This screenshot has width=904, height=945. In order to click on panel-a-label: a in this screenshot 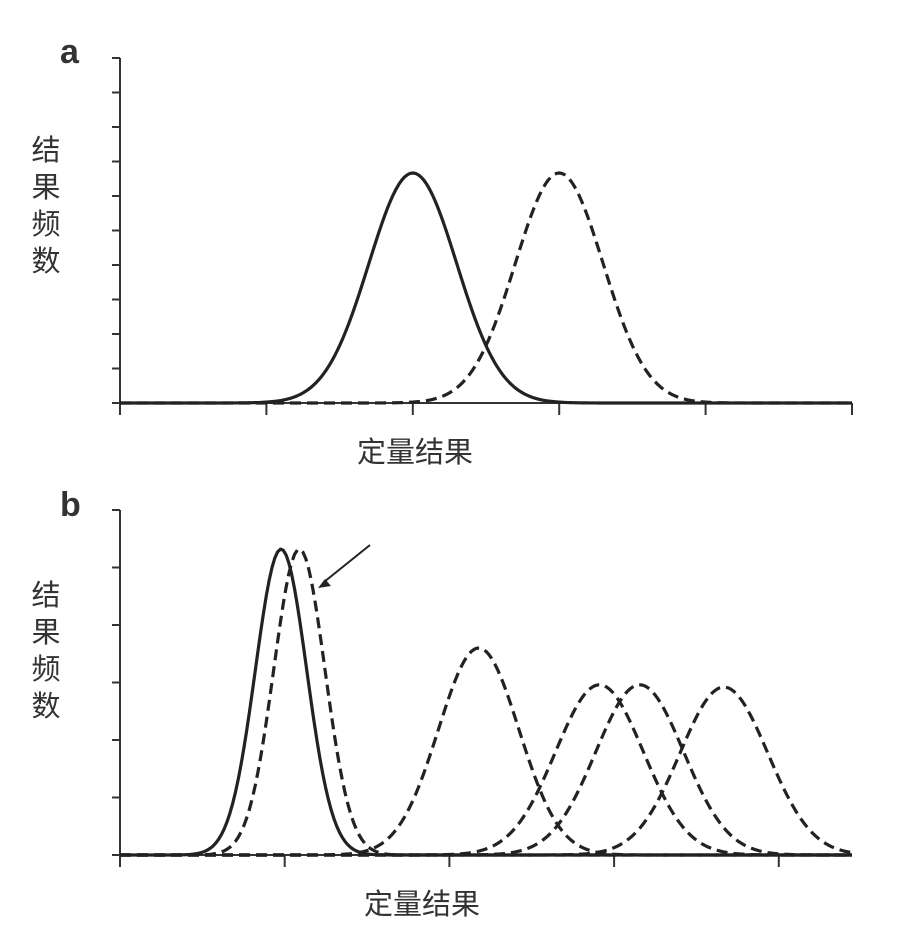, I will do `click(70, 52)`.